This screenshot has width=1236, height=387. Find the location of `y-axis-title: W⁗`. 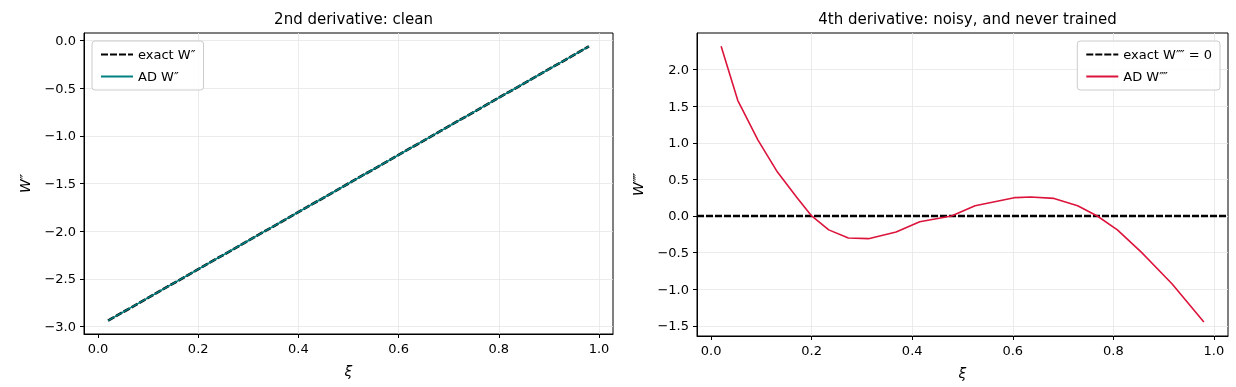

y-axis-title: W⁗ is located at coordinates (638, 184).